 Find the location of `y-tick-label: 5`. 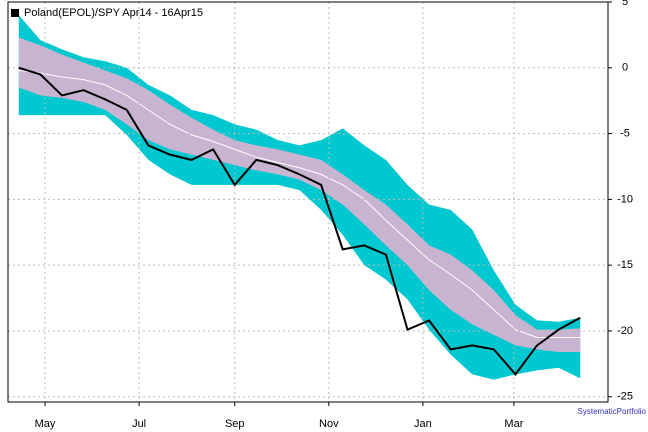

y-tick-label: 5 is located at coordinates (625, 4).